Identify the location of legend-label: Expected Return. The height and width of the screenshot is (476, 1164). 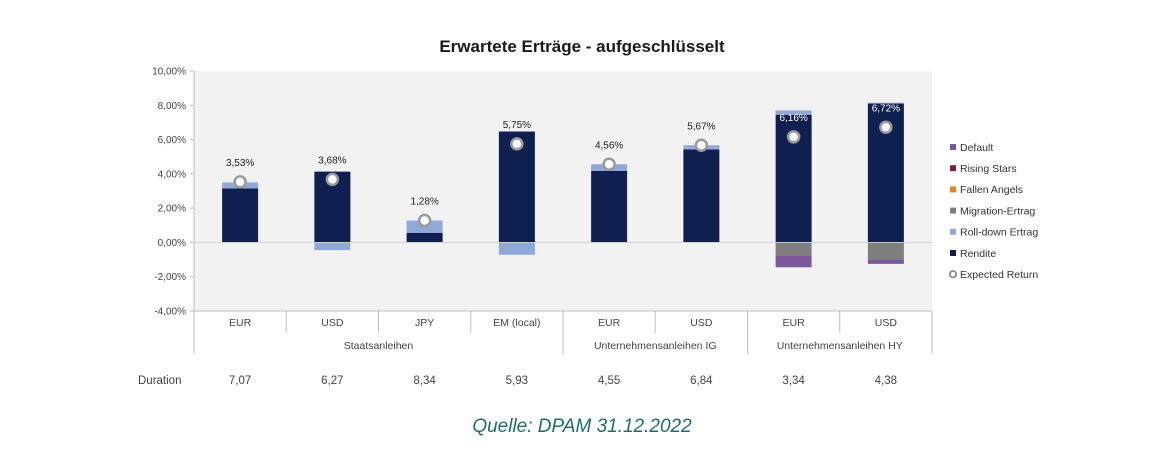
(999, 275).